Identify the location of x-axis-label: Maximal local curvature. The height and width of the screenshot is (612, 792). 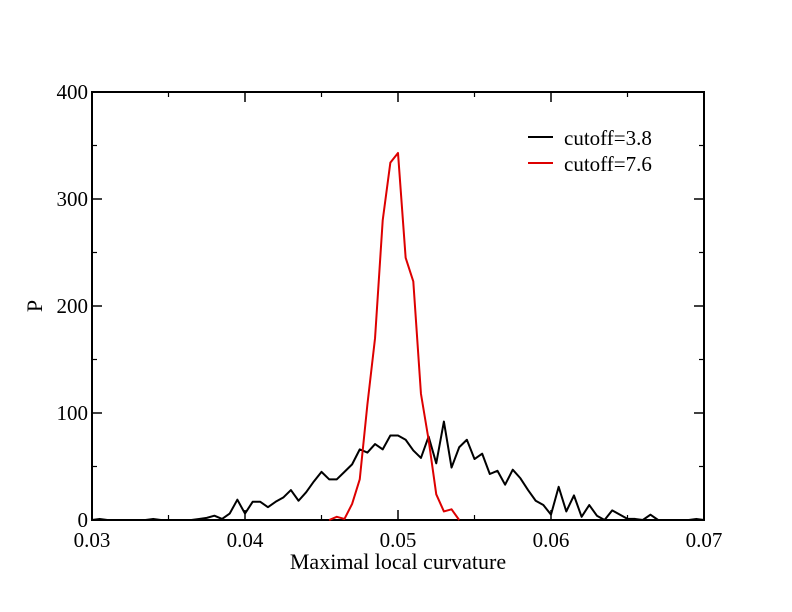
(398, 561).